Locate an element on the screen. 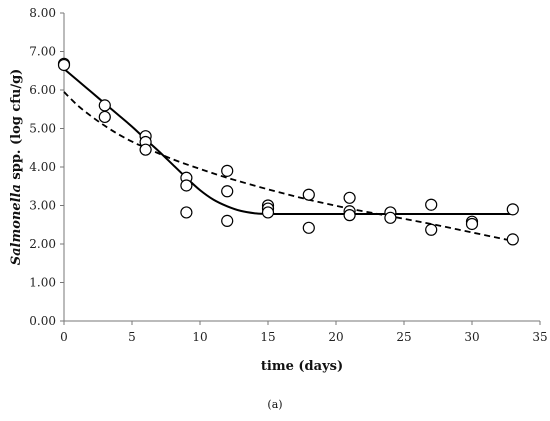 The width and height of the screenshot is (550, 421). x-tick-labels: 0 5 10 15 20 25 30 35 is located at coordinates (304, 332).